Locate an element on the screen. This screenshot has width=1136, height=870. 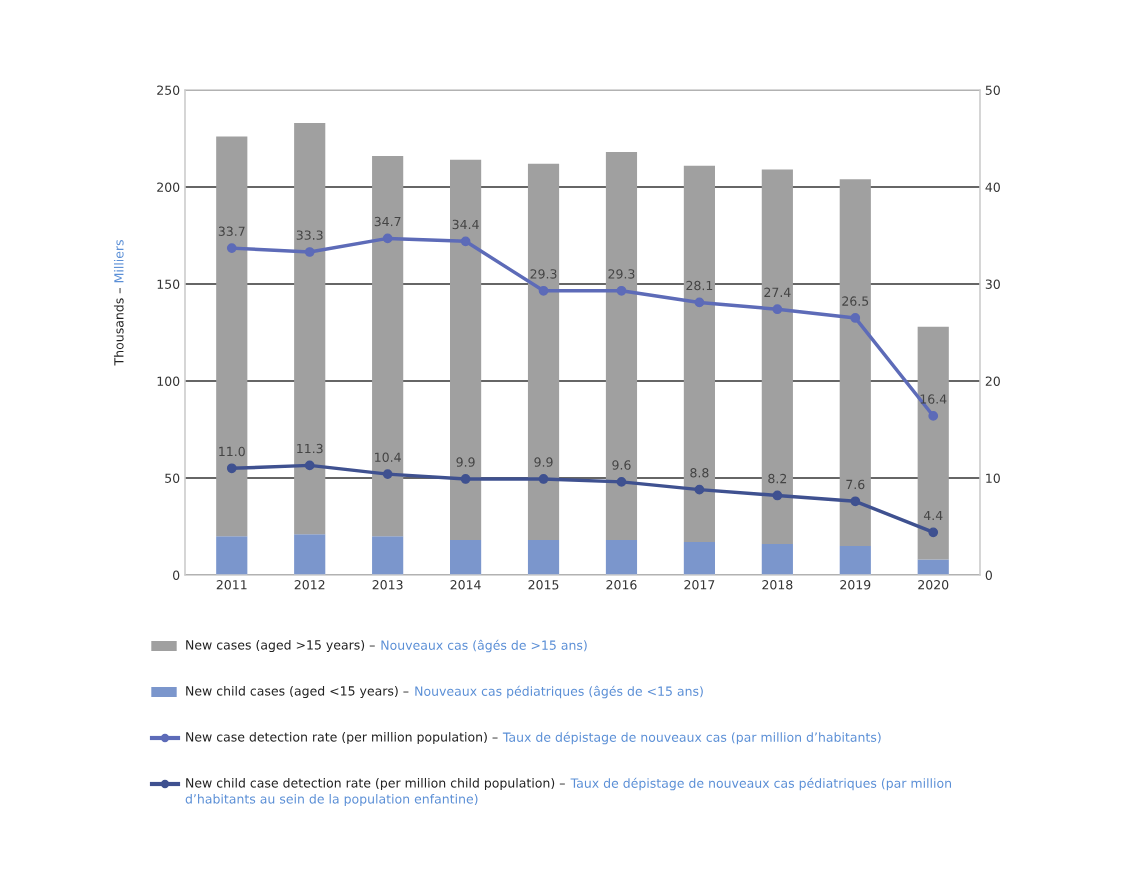
x-tick-label: 2011 is located at coordinates (231, 585).